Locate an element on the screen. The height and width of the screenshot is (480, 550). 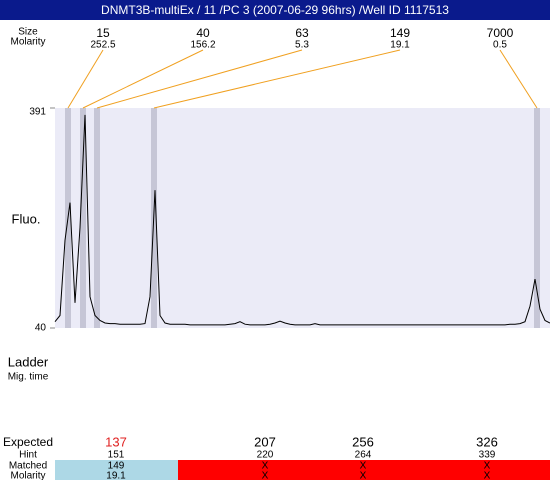
unmatched-cell is located at coordinates (364, 470).